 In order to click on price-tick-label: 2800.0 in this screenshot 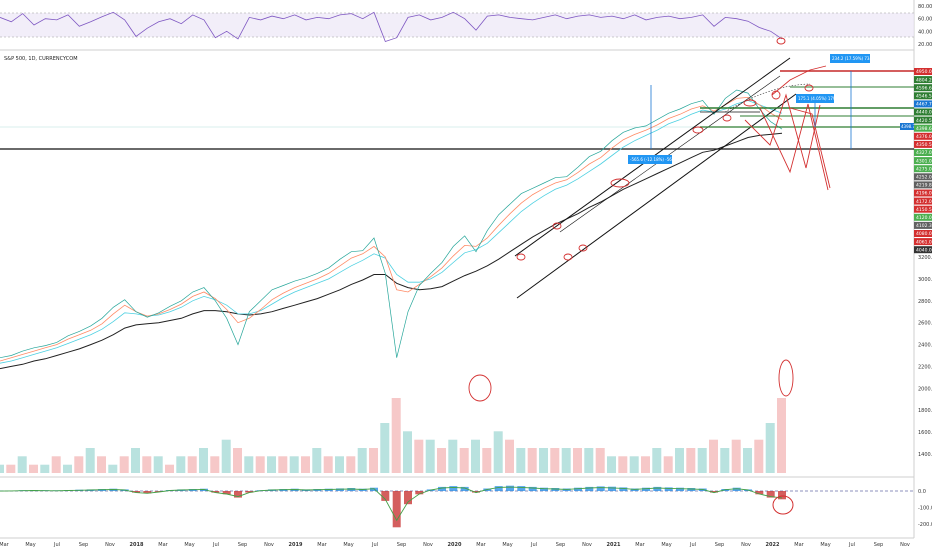, I will do `click(925, 302)`.